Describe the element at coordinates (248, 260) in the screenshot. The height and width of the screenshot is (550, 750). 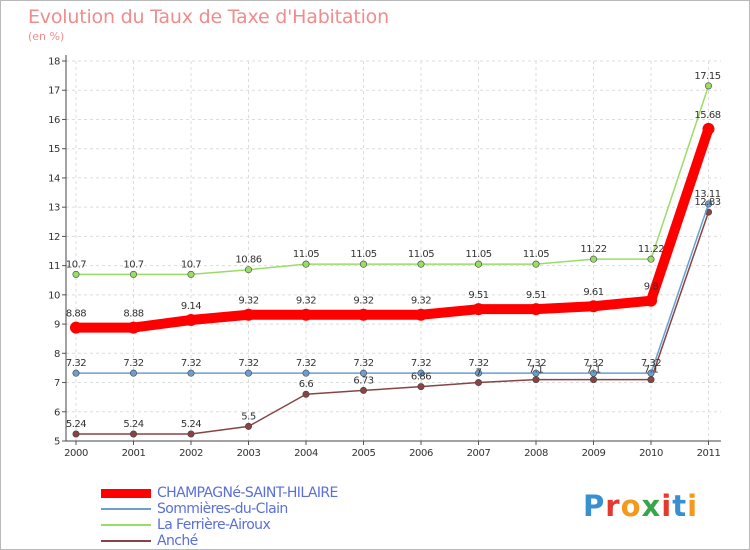
I see `data-label-2: 10.86` at that location.